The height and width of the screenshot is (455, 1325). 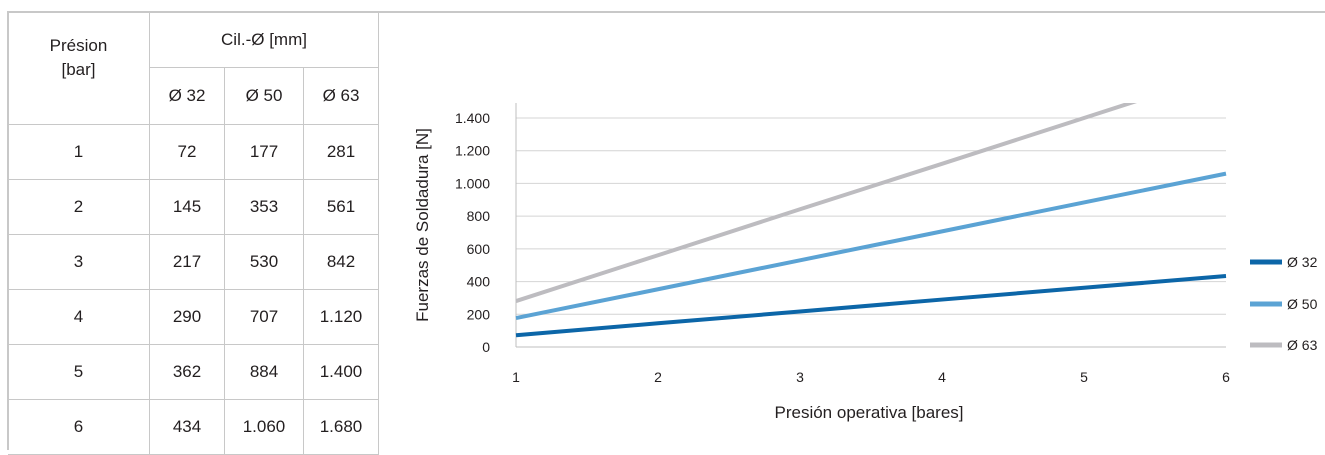 I want to click on table-row: 5 362 884 1.400, so click(x=193, y=372).